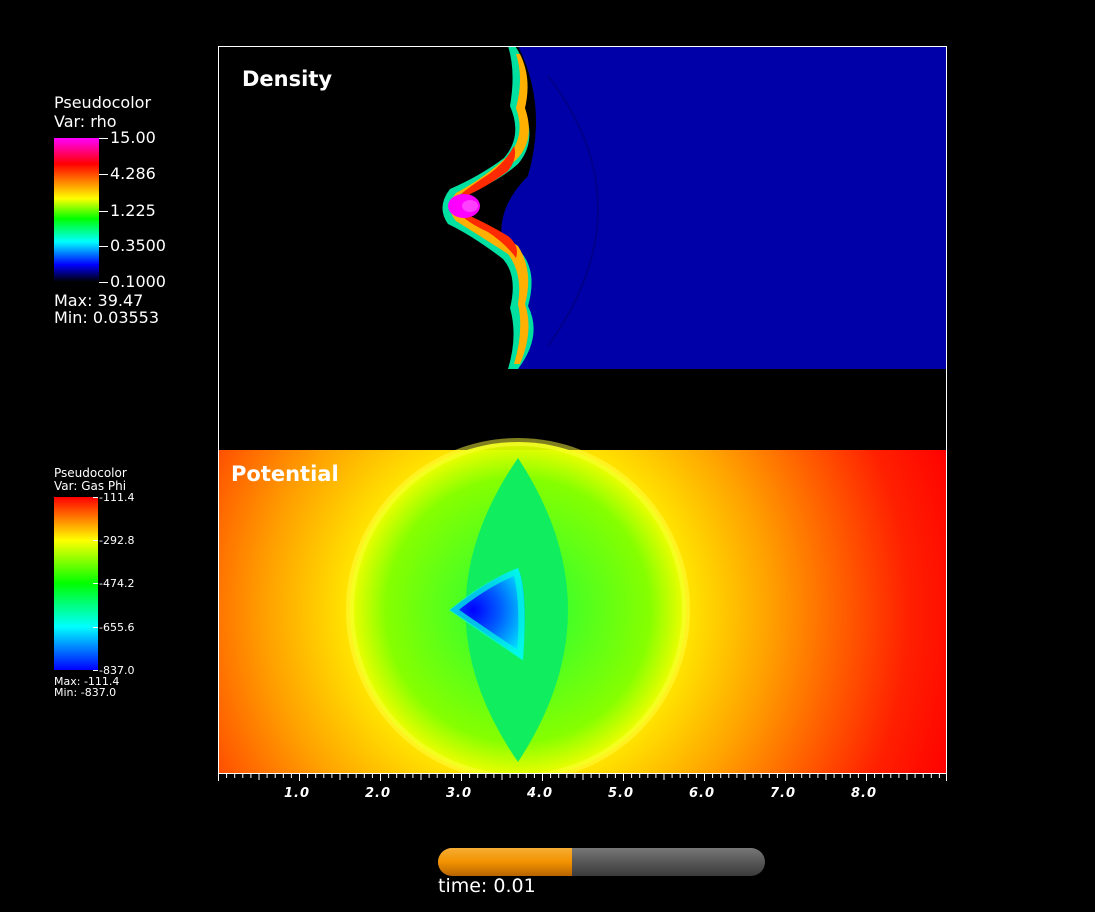 The height and width of the screenshot is (912, 1095). What do you see at coordinates (127, 173) in the screenshot?
I see `density-tick-label: 4.286` at bounding box center [127, 173].